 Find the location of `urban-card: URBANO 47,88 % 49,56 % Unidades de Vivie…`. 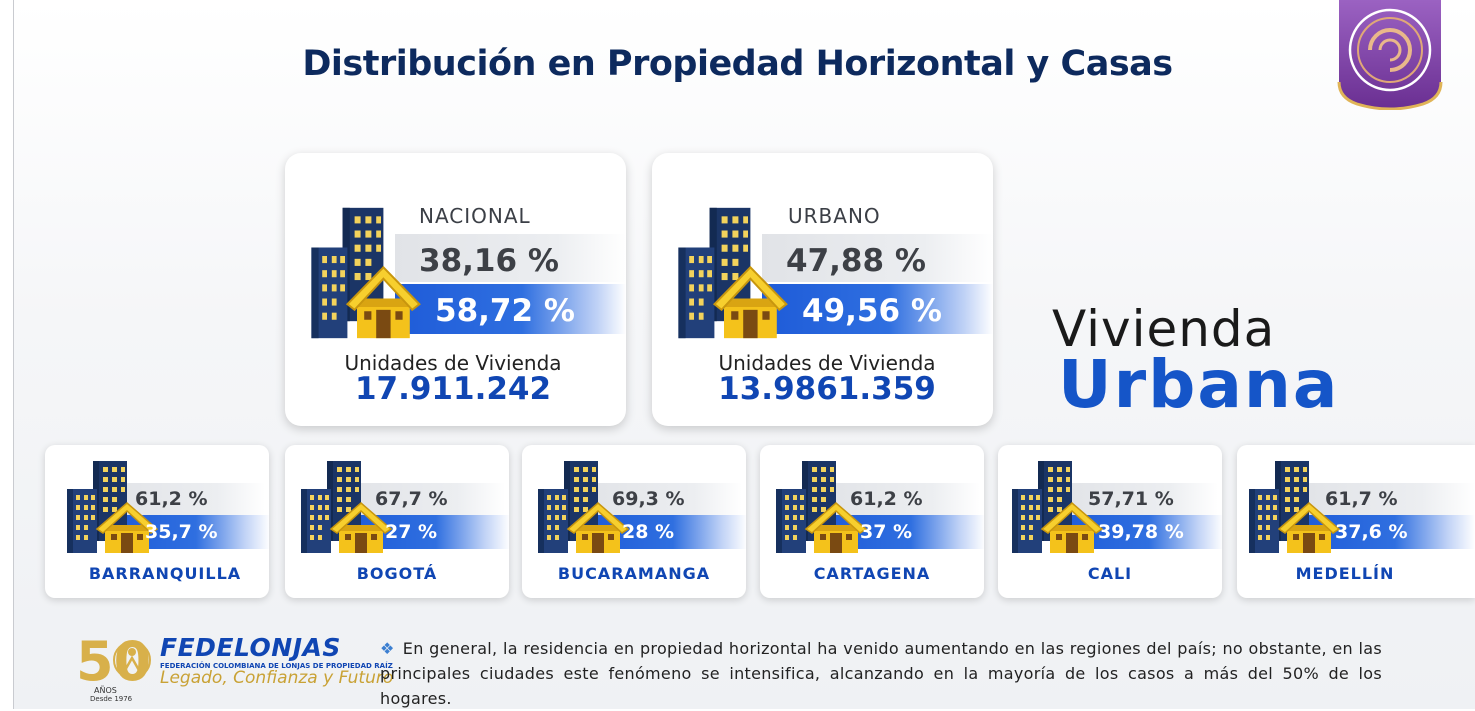

urban-card: URBANO 47,88 % 49,56 % Unidades de Vivie… is located at coordinates (822, 289).